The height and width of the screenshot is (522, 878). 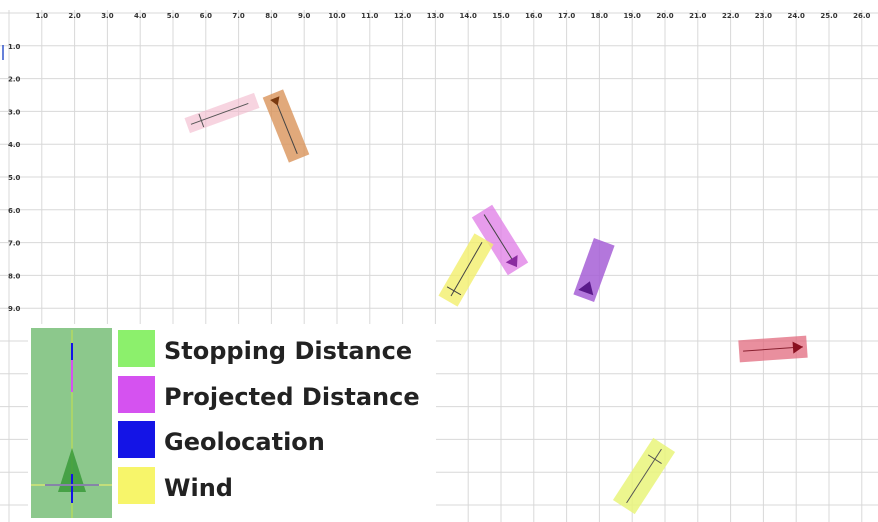 What do you see at coordinates (454, 291) in the screenshot?
I see `yellow-vehicle-mark` at bounding box center [454, 291].